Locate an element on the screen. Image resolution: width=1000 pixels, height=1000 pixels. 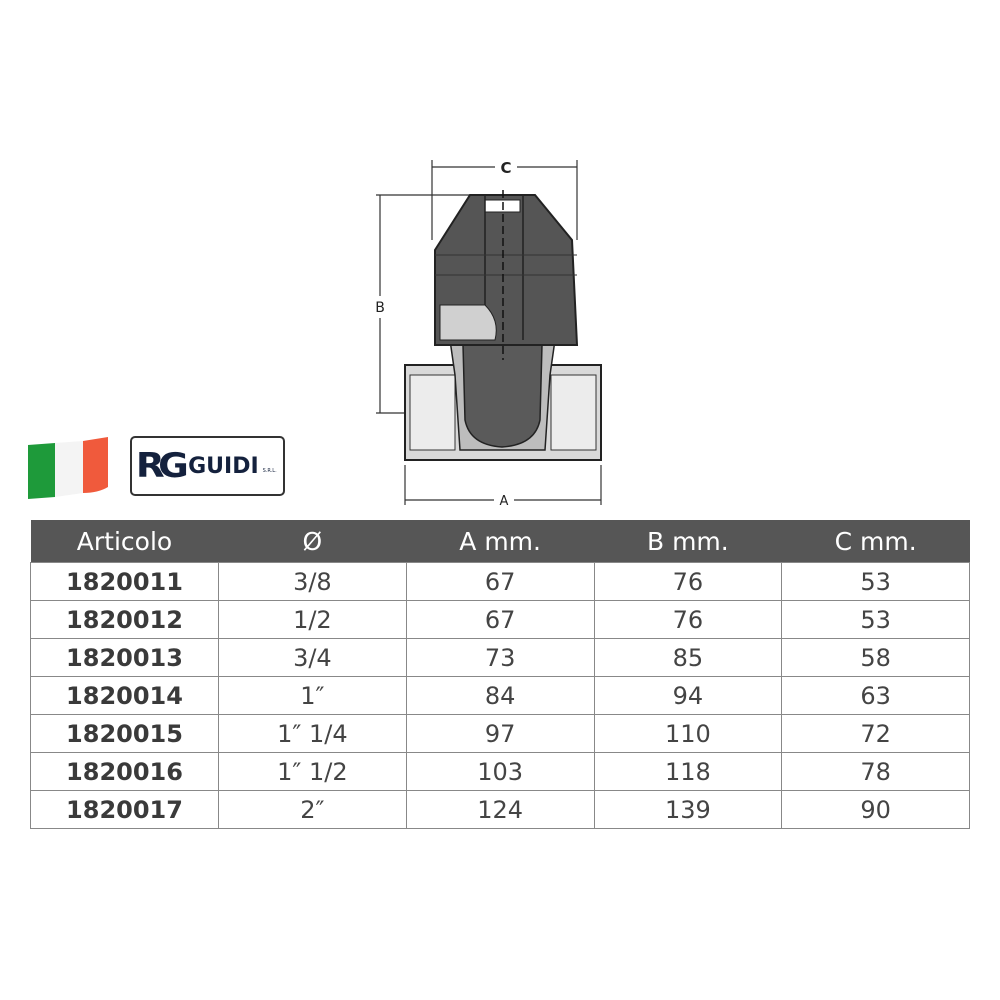
cell-c-mm: 78 is located at coordinates (875, 771).